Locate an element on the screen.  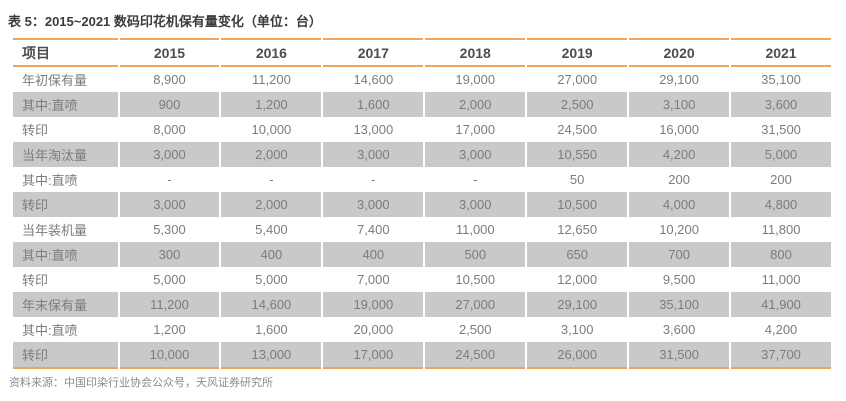
table-row: 其中:直喷 - - - -50 200 200 is located at coordinates (422, 179).